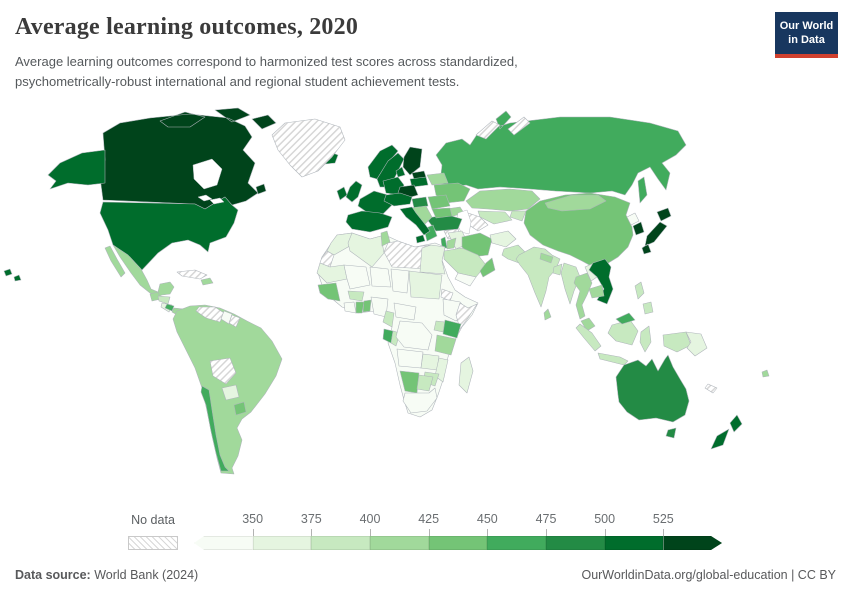 The image size is (850, 600). What do you see at coordinates (121, 215) in the screenshot?
I see `country-united-states` at bounding box center [121, 215].